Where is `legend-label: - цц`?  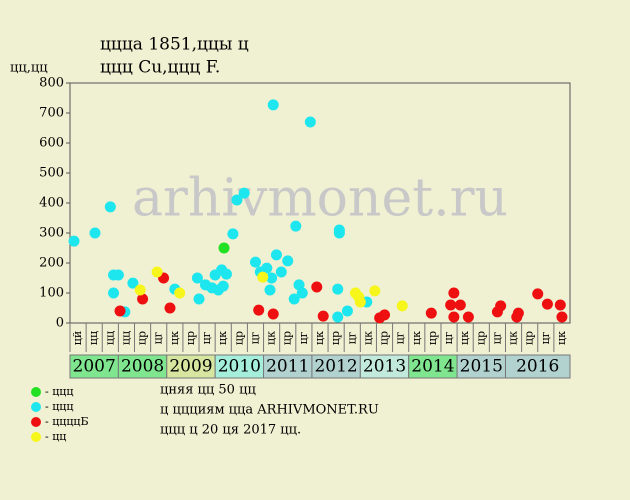
legend-label: - цц is located at coordinates (55, 436).